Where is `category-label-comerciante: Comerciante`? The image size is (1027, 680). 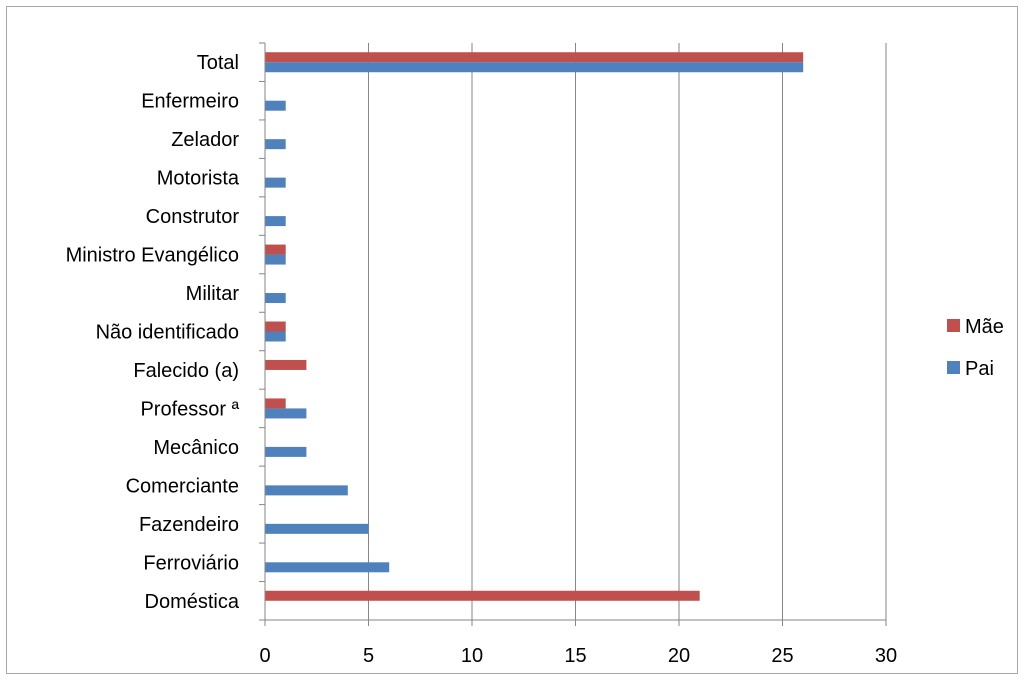 category-label-comerciante: Comerciante is located at coordinates (182, 486).